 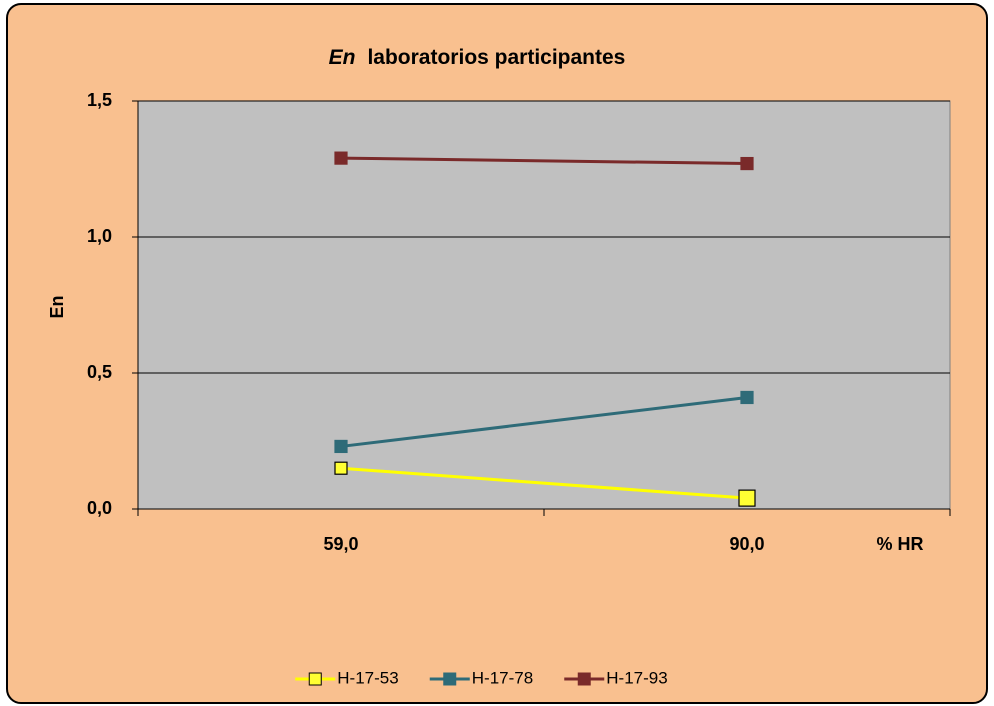 I want to click on legend-label: H-17-78, so click(x=502, y=677).